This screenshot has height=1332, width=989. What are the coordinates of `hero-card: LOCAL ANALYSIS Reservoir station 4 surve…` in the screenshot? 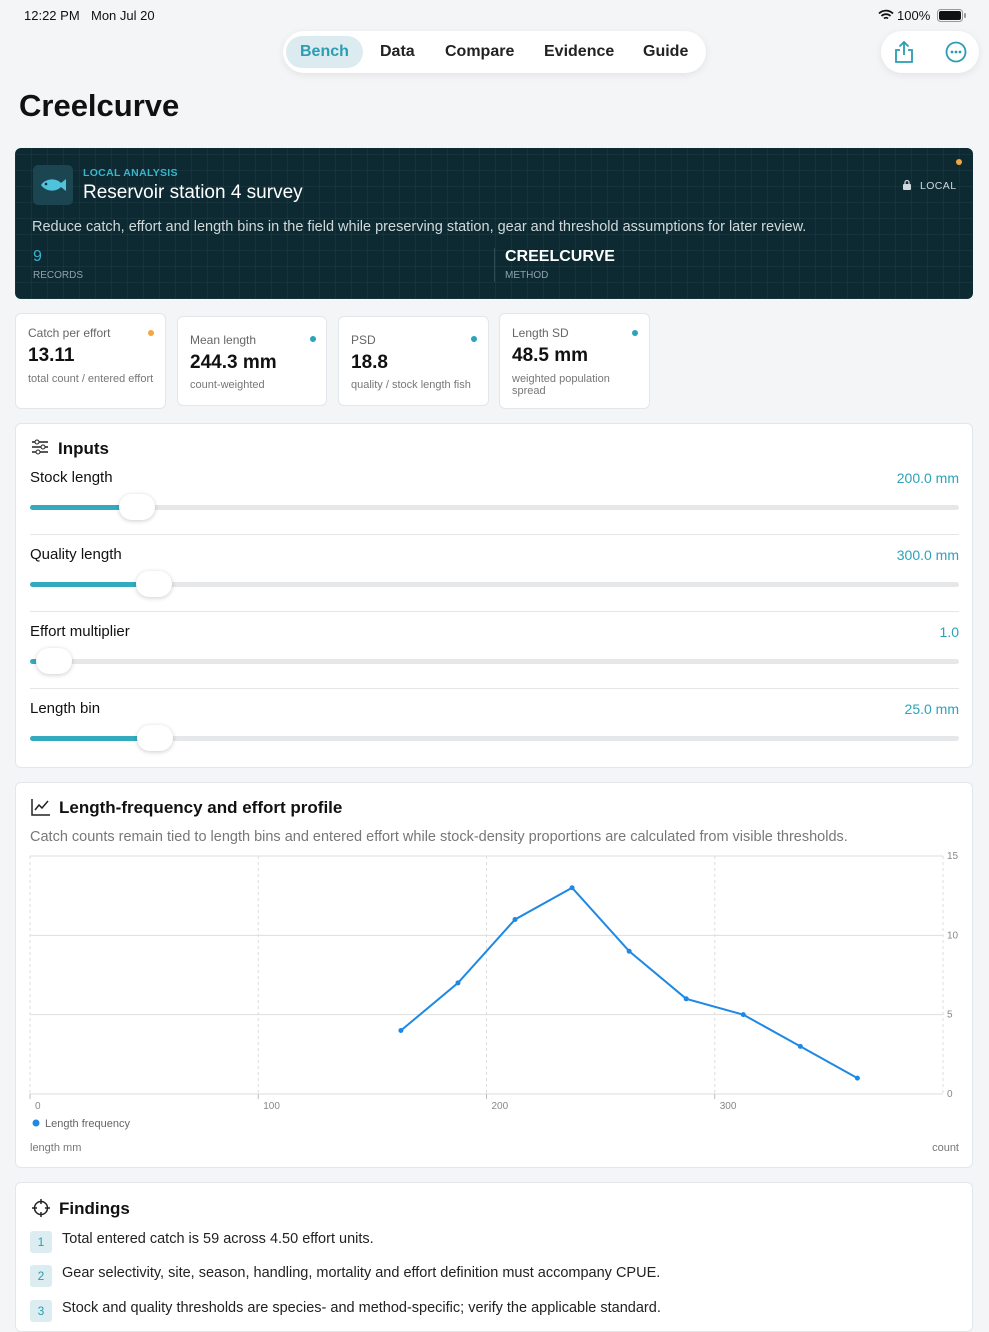 It's located at (494, 223).